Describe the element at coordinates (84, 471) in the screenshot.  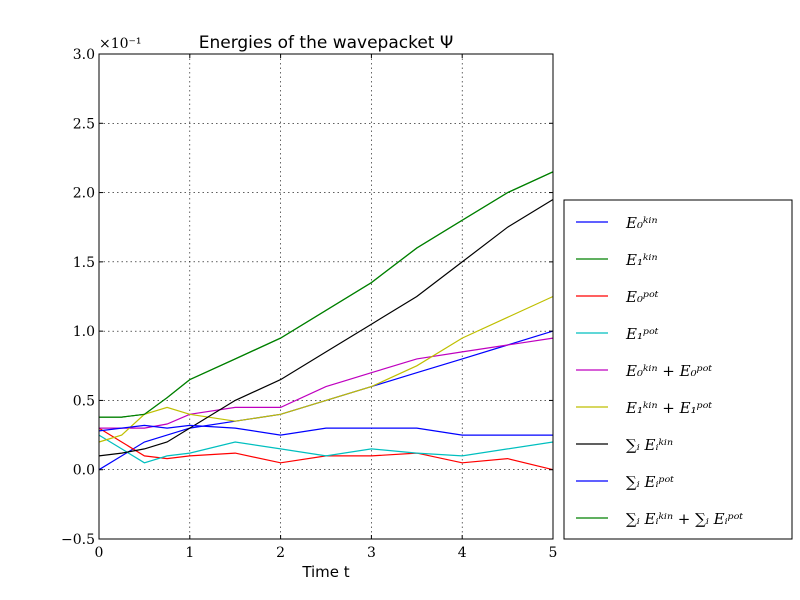
I see `y-tick-label: 0.0` at that location.